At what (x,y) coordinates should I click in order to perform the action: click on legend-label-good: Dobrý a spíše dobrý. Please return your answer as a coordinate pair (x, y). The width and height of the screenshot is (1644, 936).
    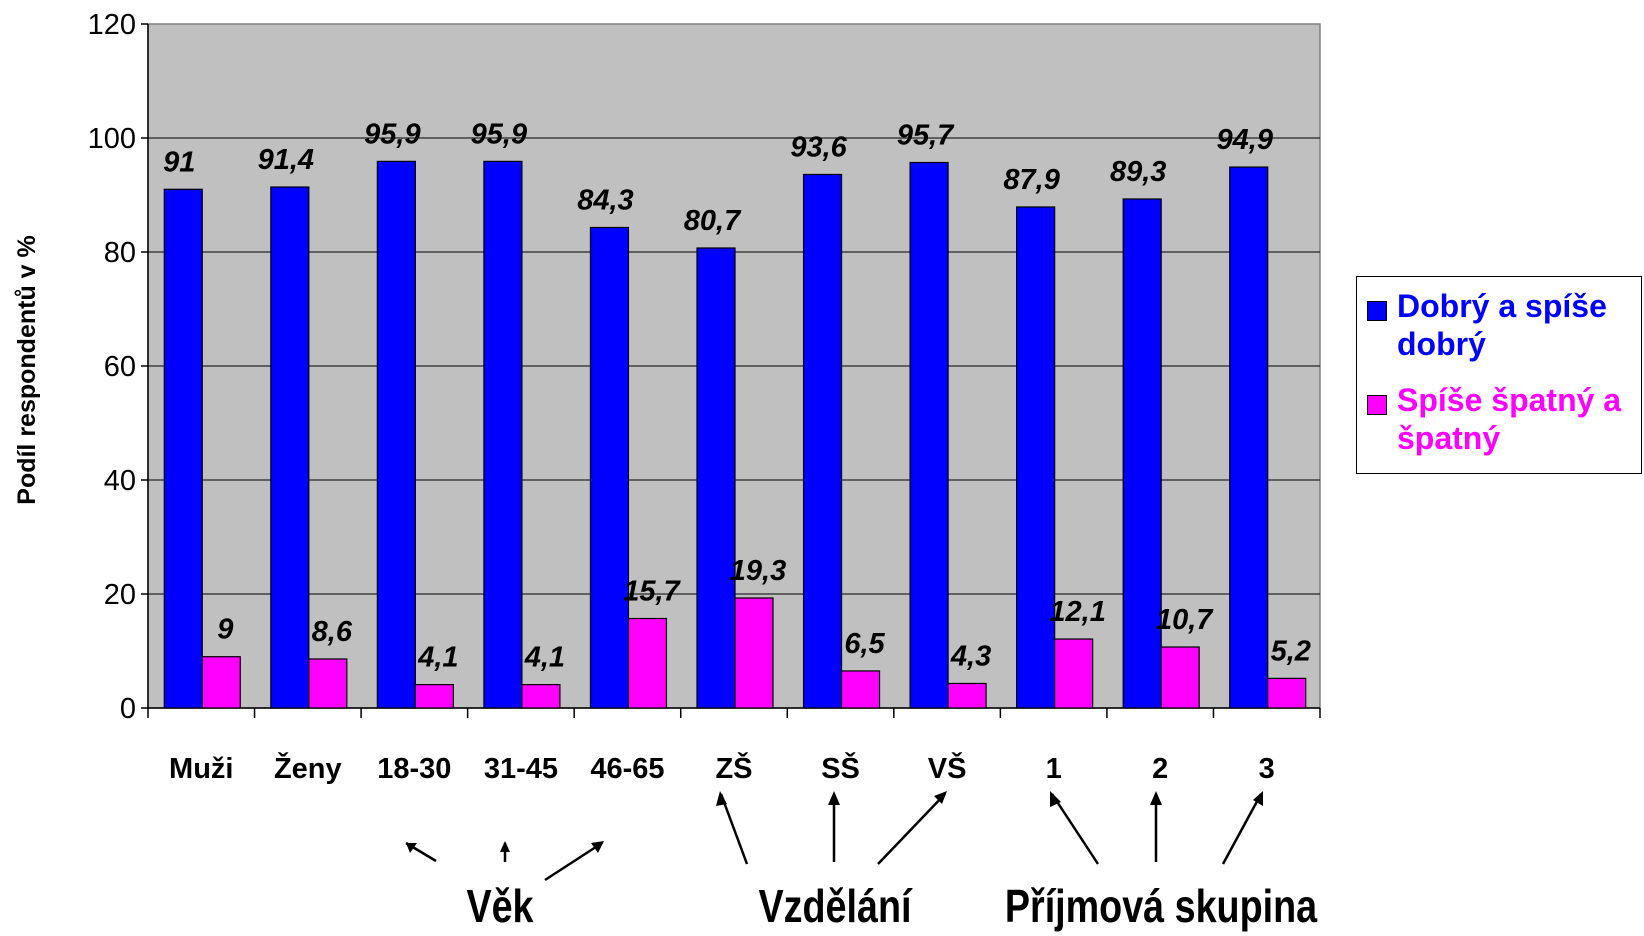
    Looking at the image, I should click on (1517, 325).